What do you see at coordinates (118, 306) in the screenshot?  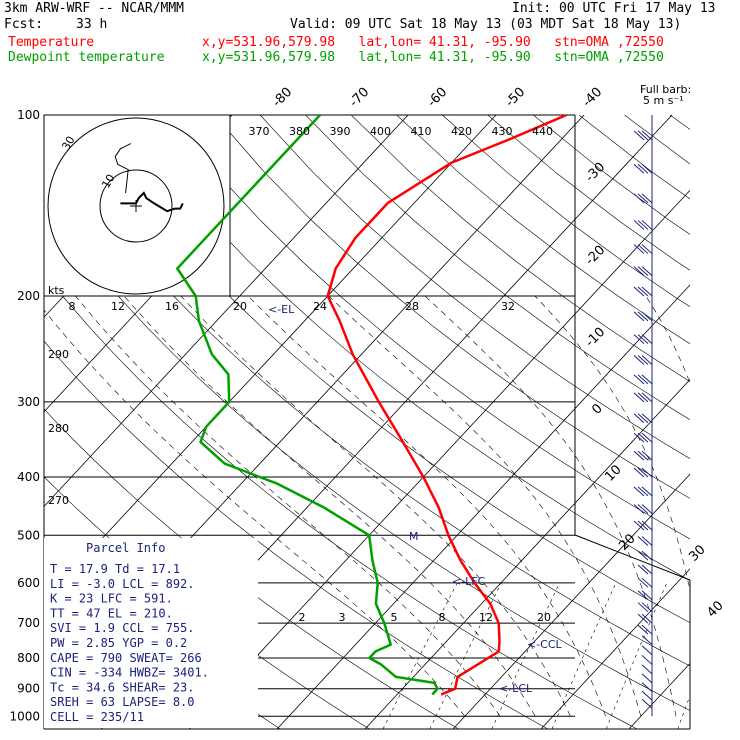 I see `wind-scale-label: 12` at bounding box center [118, 306].